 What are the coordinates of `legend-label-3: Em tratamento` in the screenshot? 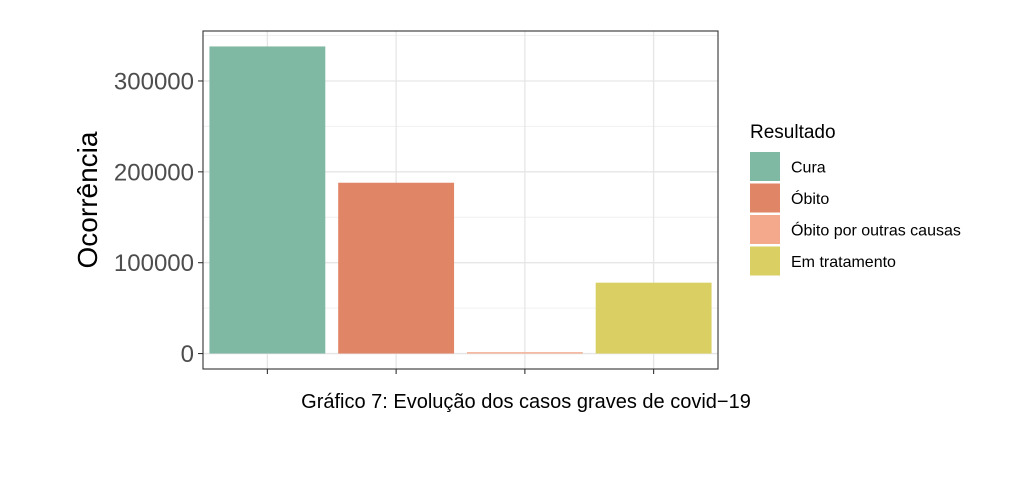 It's located at (843, 262).